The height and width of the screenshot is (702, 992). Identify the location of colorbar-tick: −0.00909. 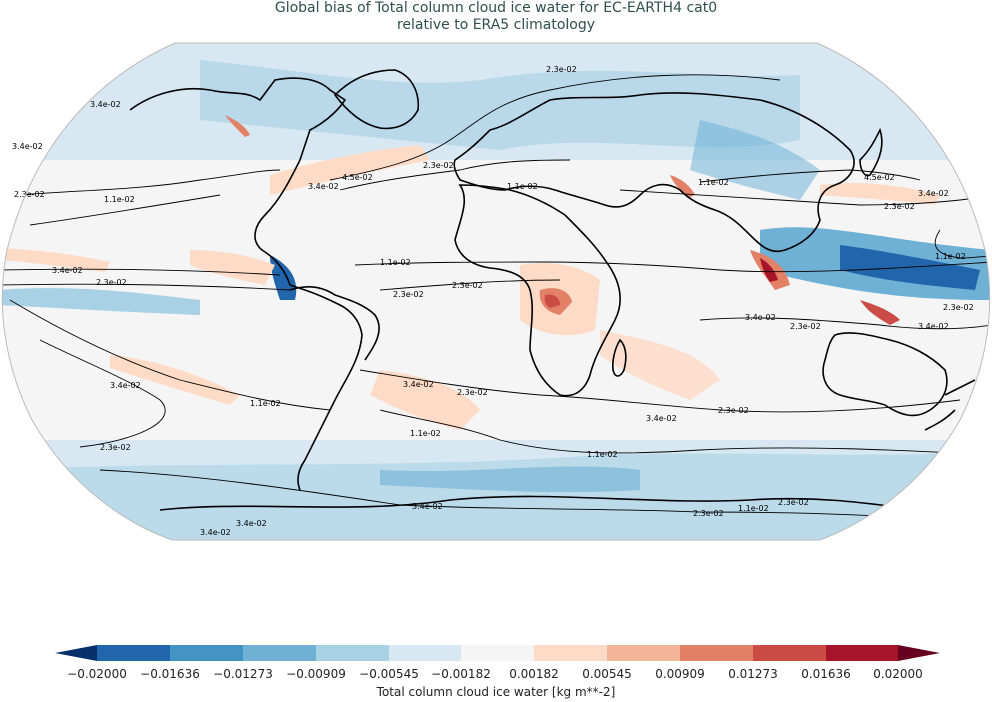
(316, 674).